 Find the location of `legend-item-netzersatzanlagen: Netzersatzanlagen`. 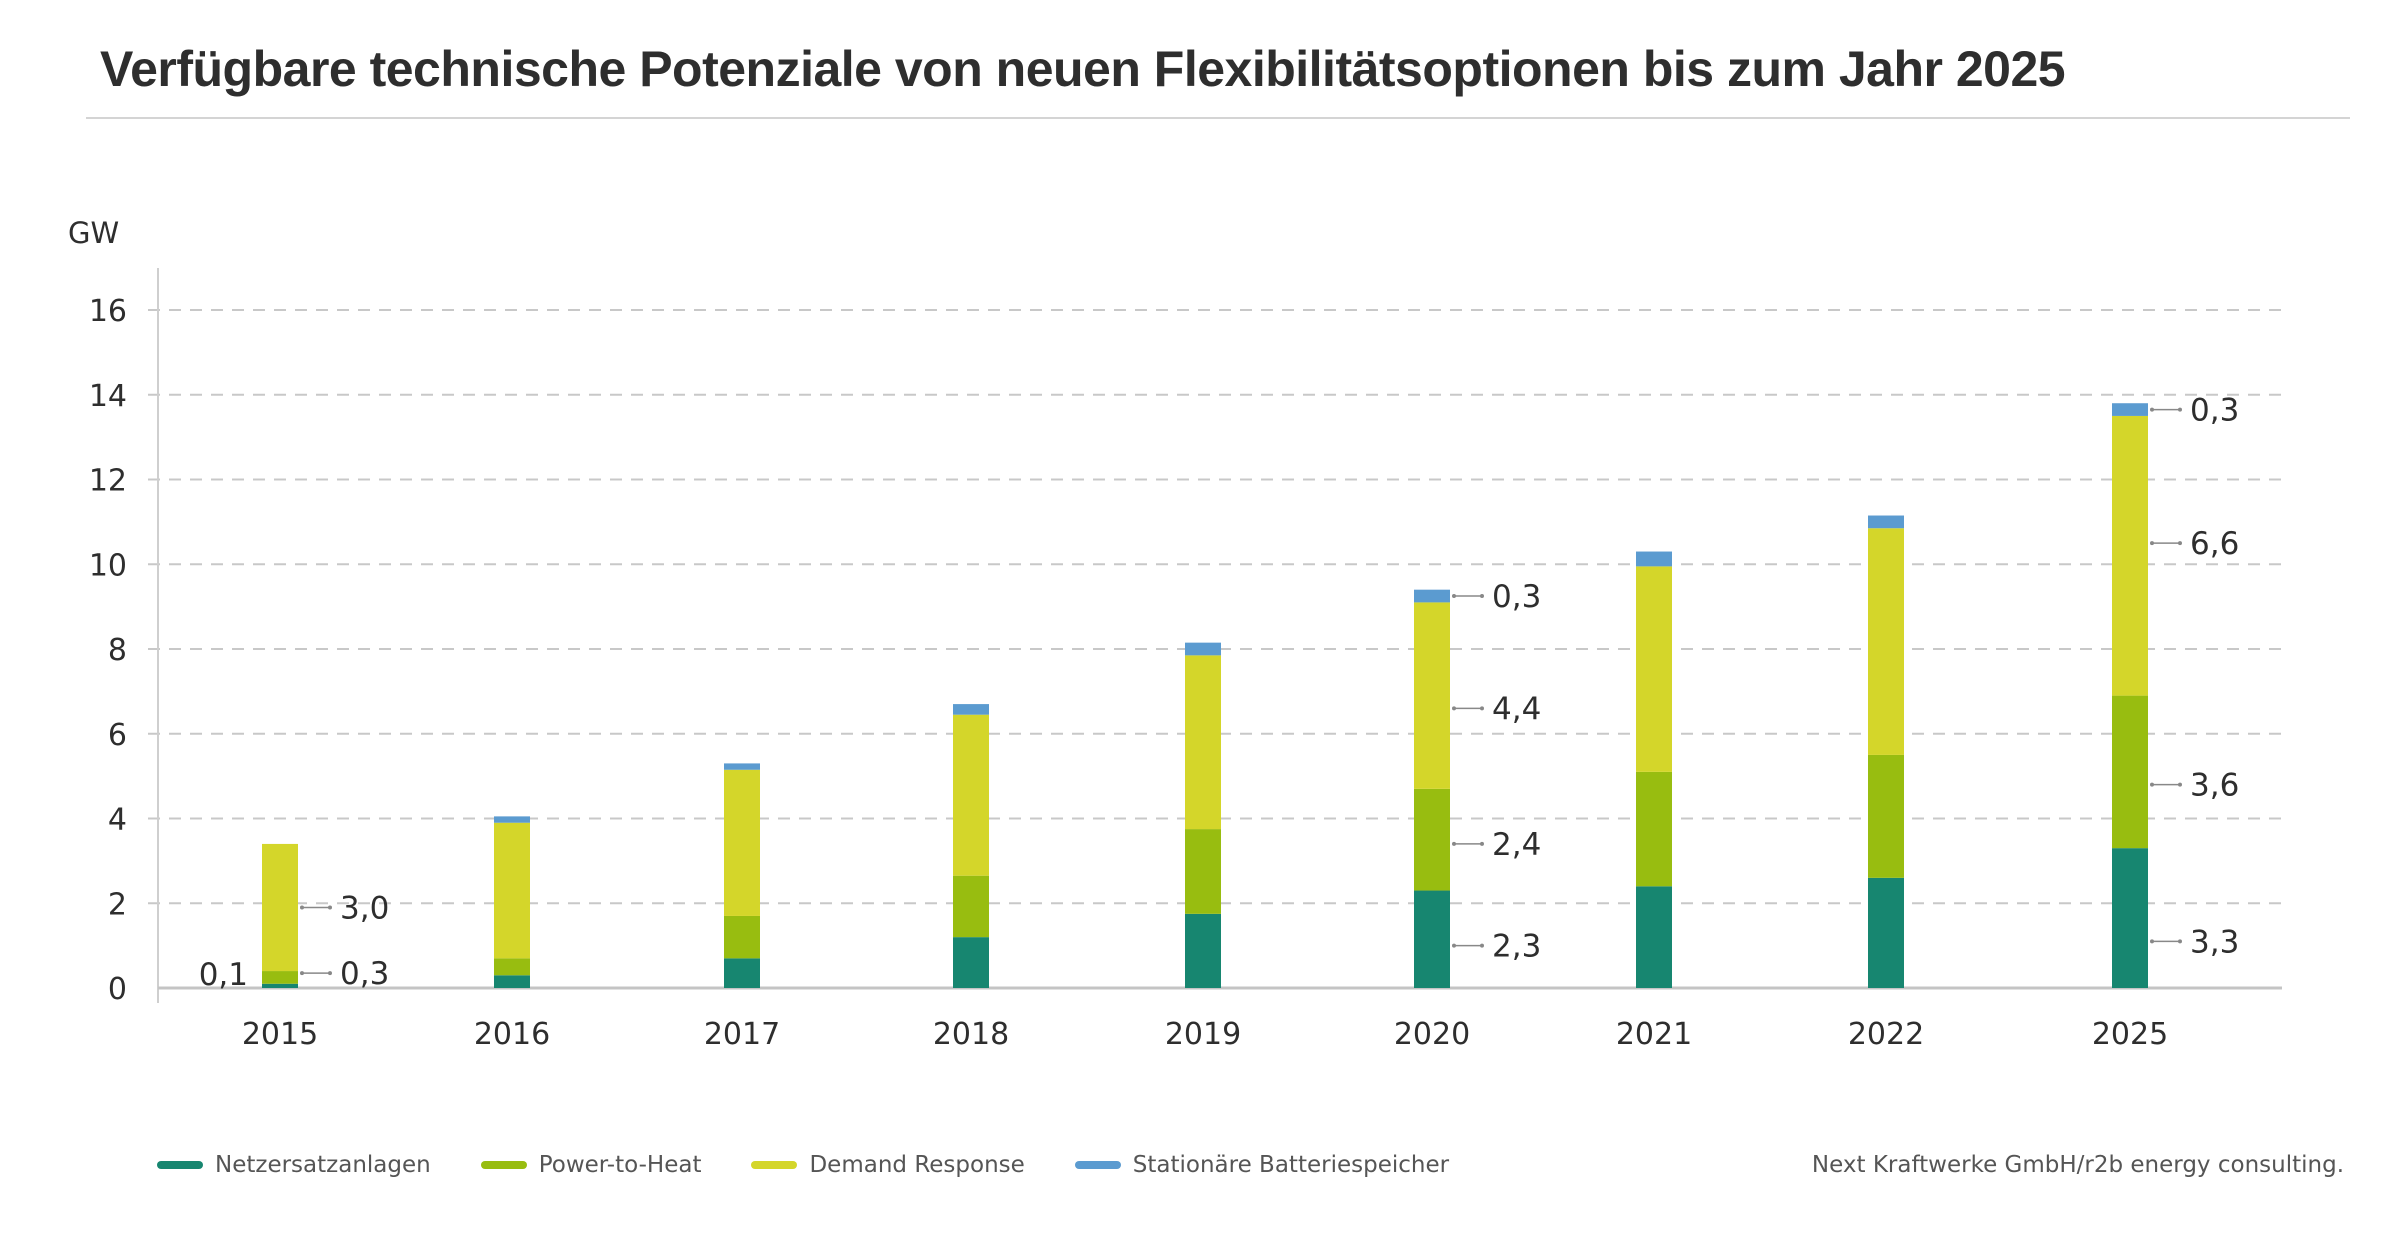

legend-item-netzersatzanlagen: Netzersatzanlagen is located at coordinates (294, 1165).